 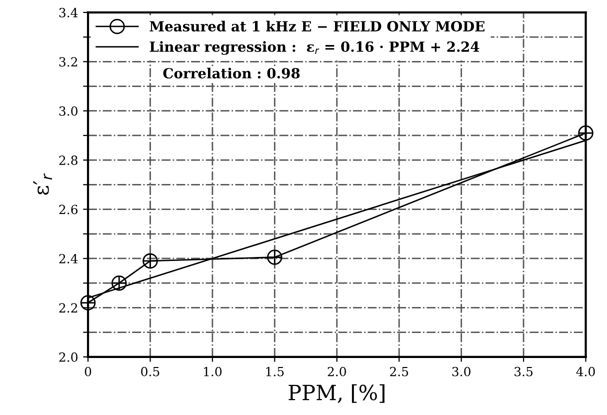 What do you see at coordinates (88, 371) in the screenshot?
I see `x-tick-label: 0` at bounding box center [88, 371].